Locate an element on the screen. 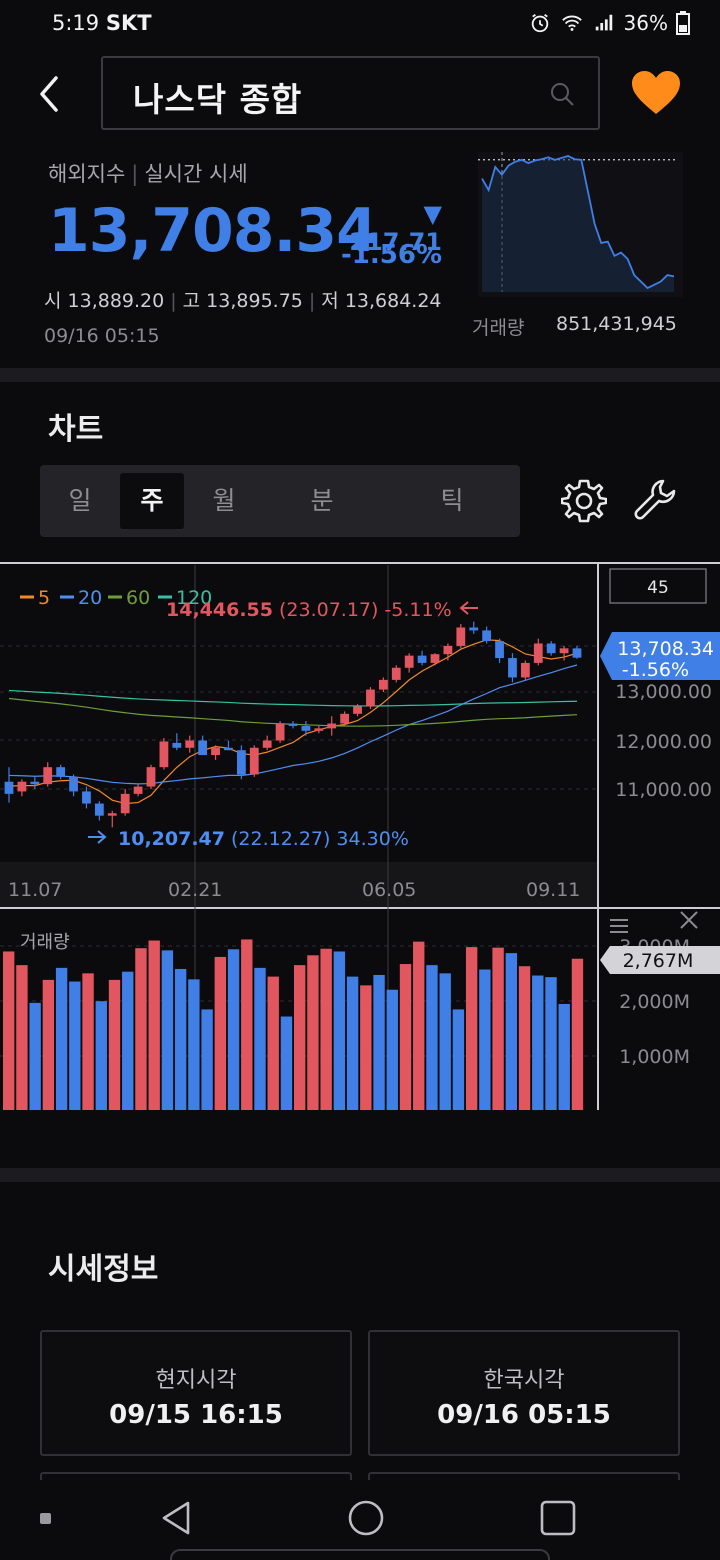 The image size is (720, 1560). system-nav-bar is located at coordinates (360, 1520).